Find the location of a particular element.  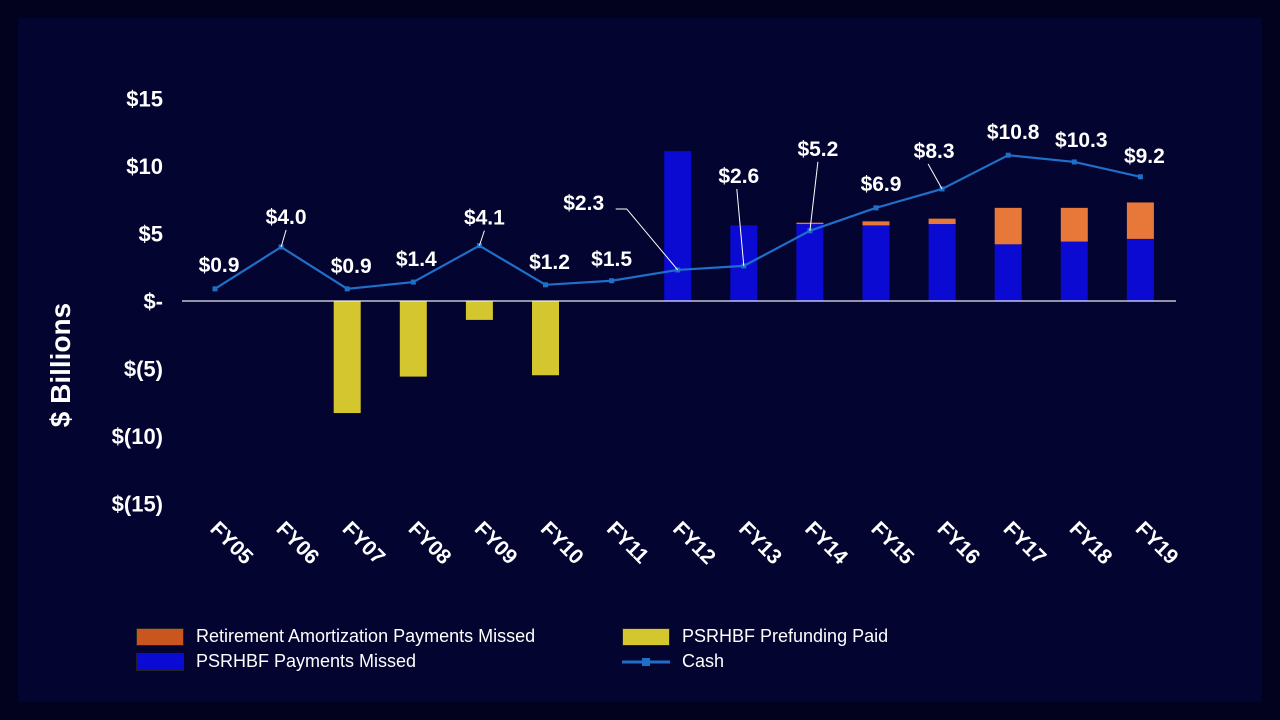

data-label-cash: $4.1 is located at coordinates (484, 218).